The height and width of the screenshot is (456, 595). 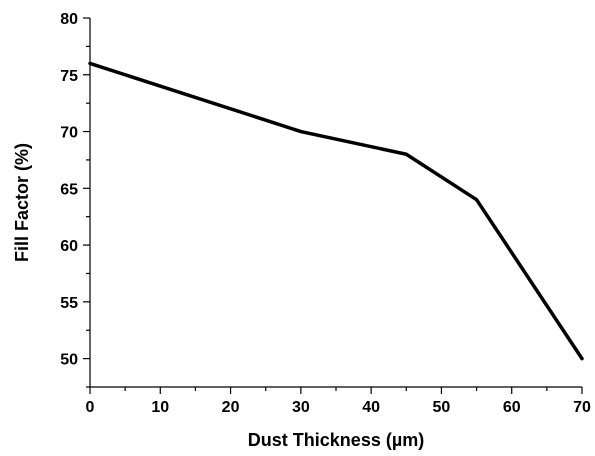 I want to click on x-tick-label: 10, so click(x=160, y=407).